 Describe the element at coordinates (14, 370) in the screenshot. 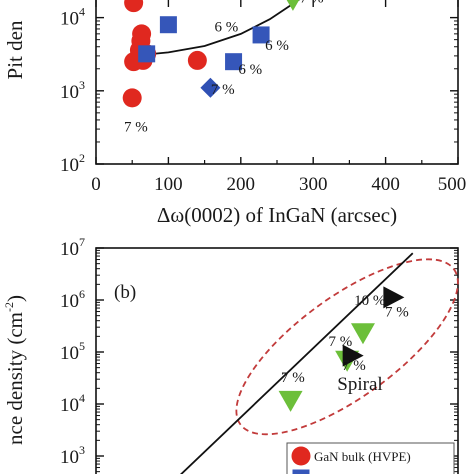

I see `y-axis-label-b: nce density (cm-2)` at that location.